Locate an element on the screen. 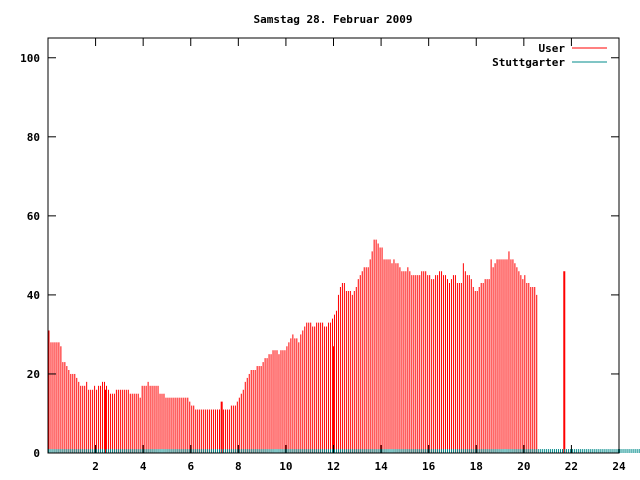 The height and width of the screenshot is (480, 640). x-tick-label: 24 is located at coordinates (619, 466).